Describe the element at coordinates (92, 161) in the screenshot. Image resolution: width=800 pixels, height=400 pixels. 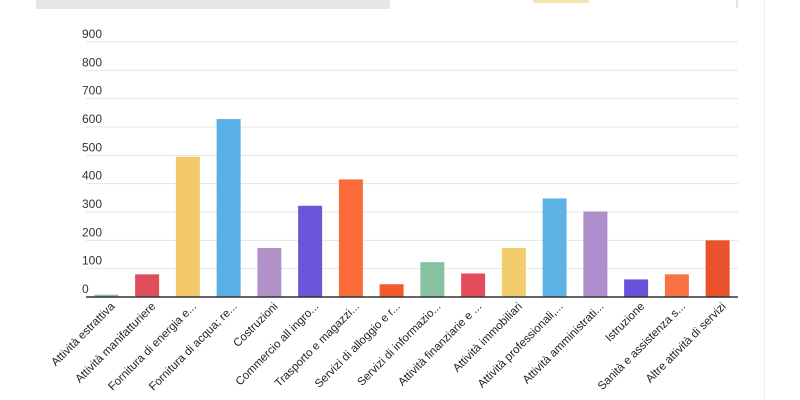
I see `y-tick-labels: 0 100 200 300 400 500 600 700 800 900` at that location.